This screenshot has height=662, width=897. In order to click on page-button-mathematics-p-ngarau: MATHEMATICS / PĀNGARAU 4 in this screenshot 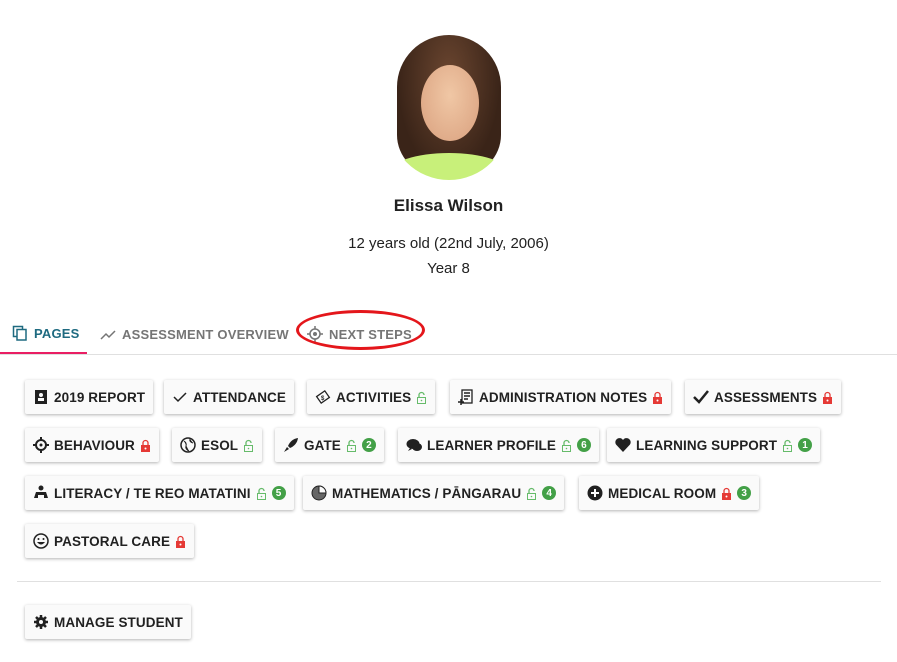, I will do `click(434, 493)`.